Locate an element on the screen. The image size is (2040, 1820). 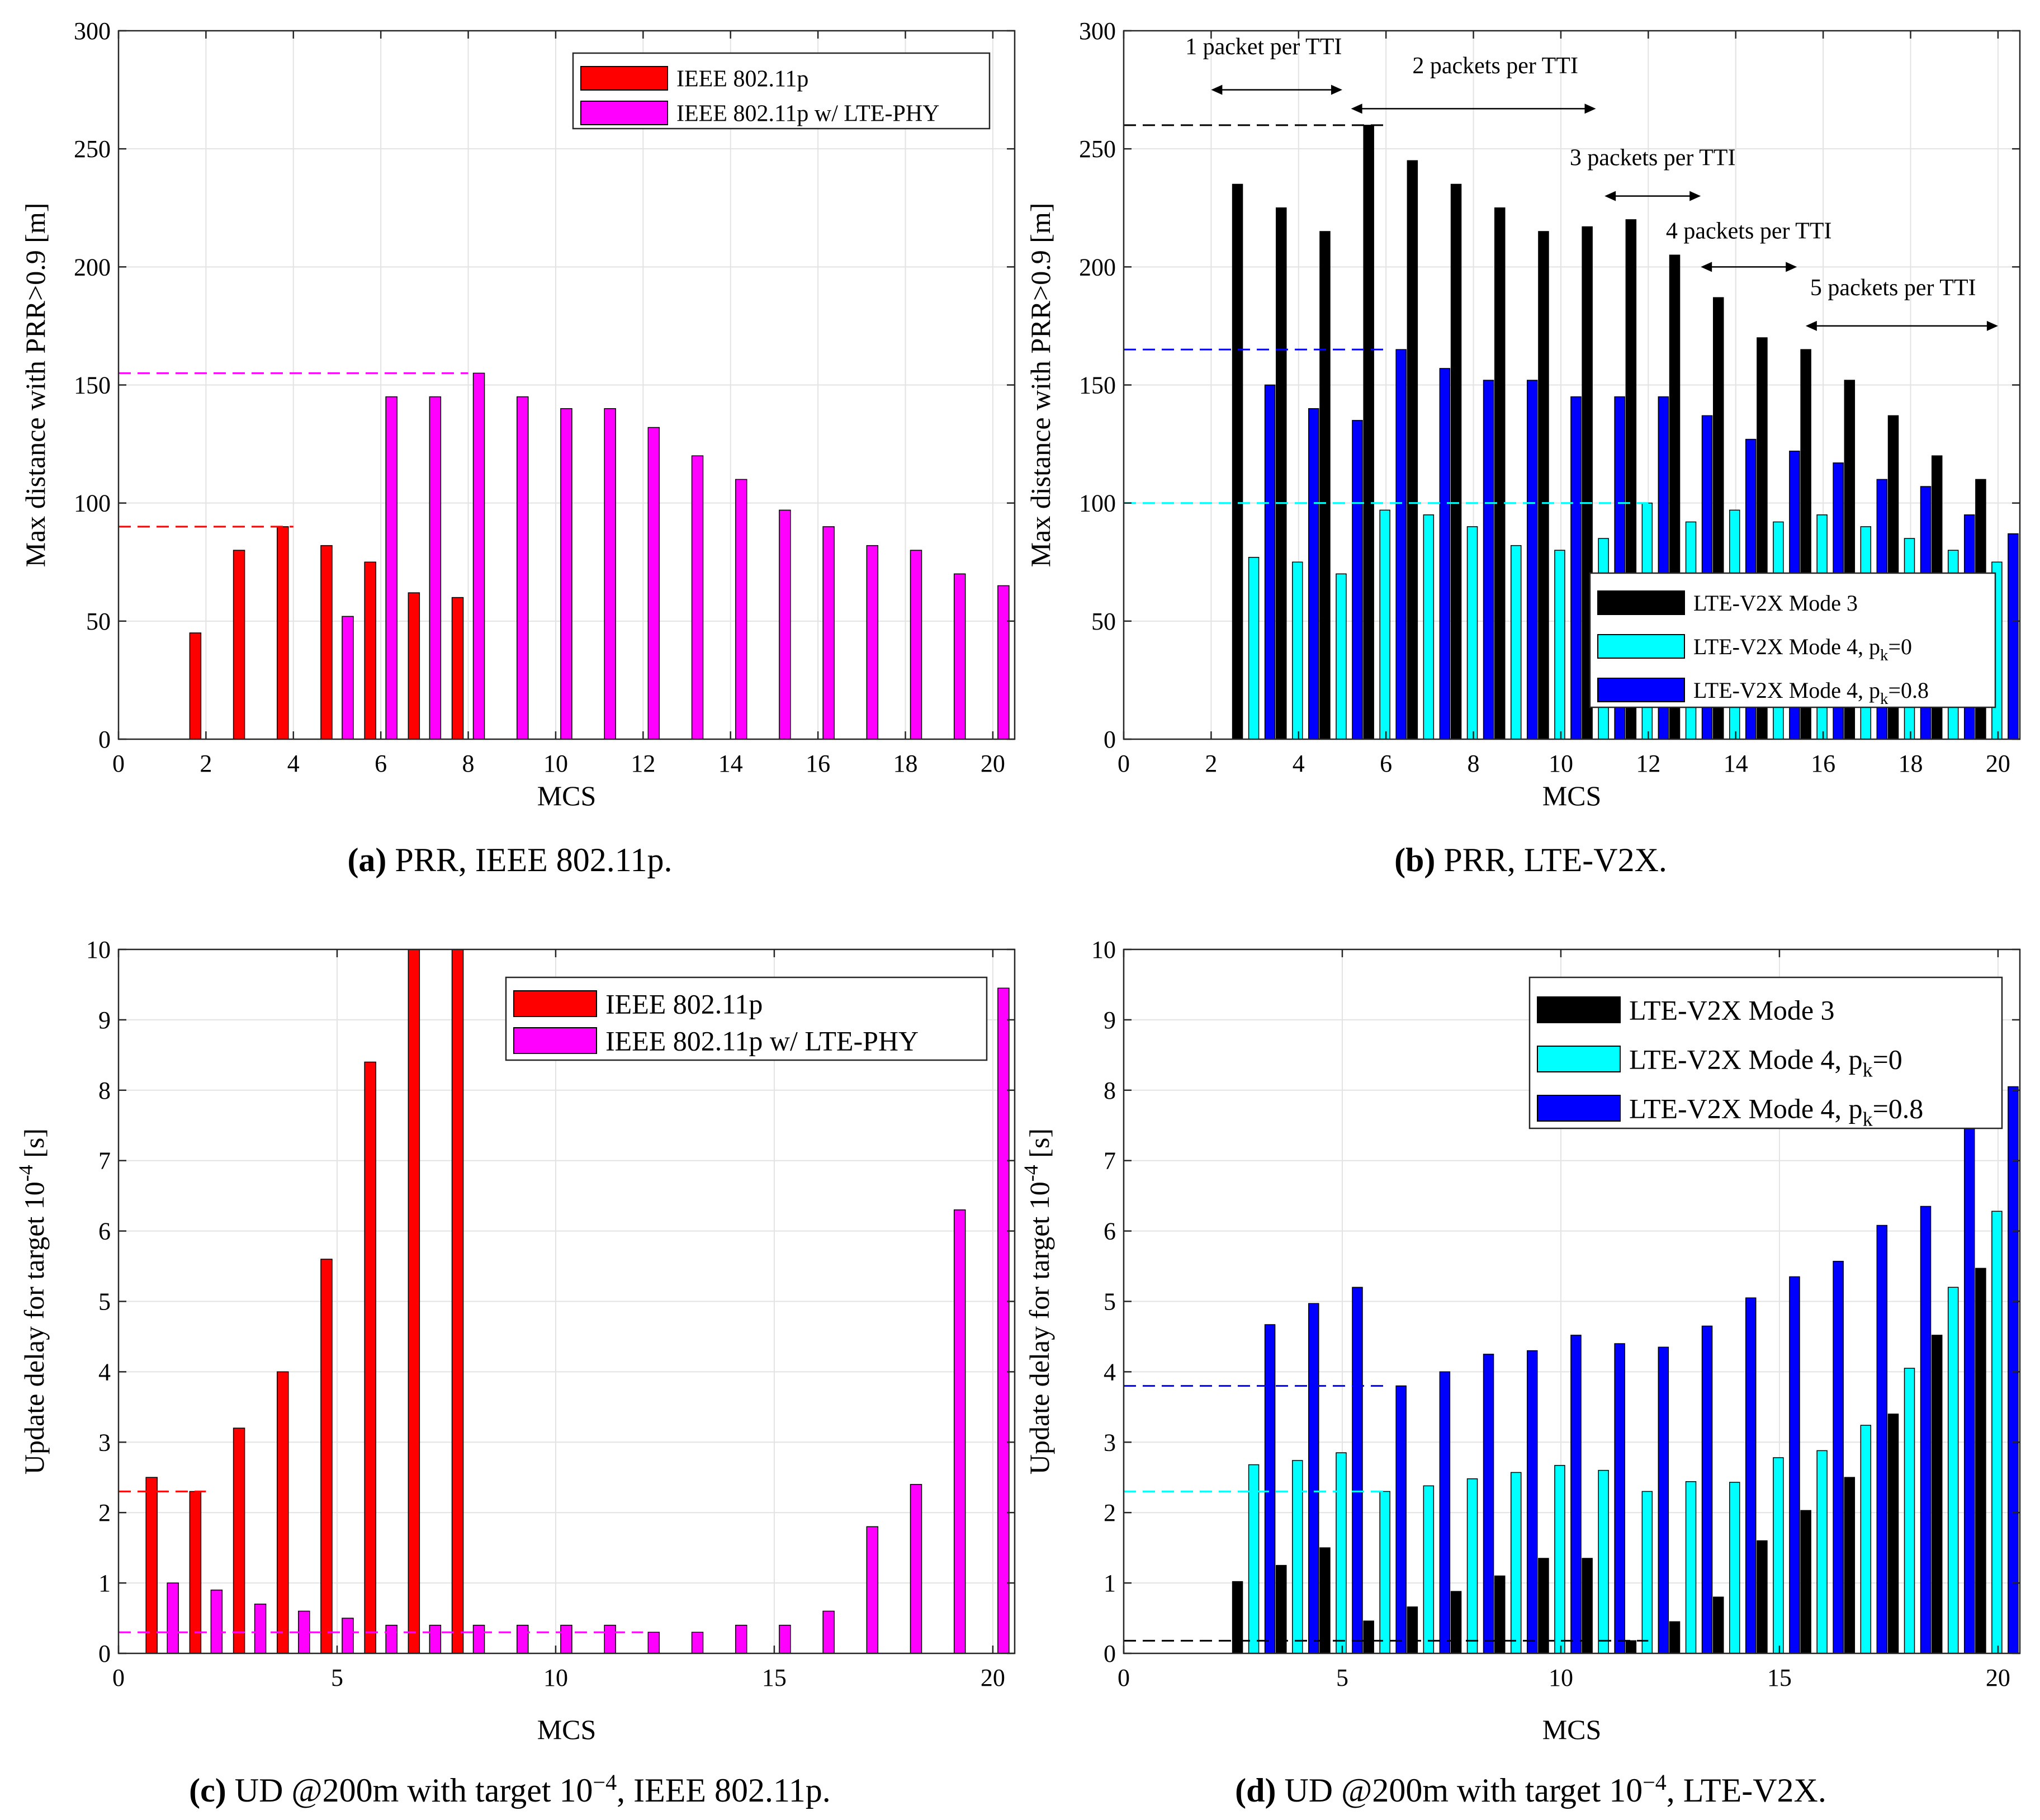
caption-b-letter: (b) is located at coordinates (1415, 860).